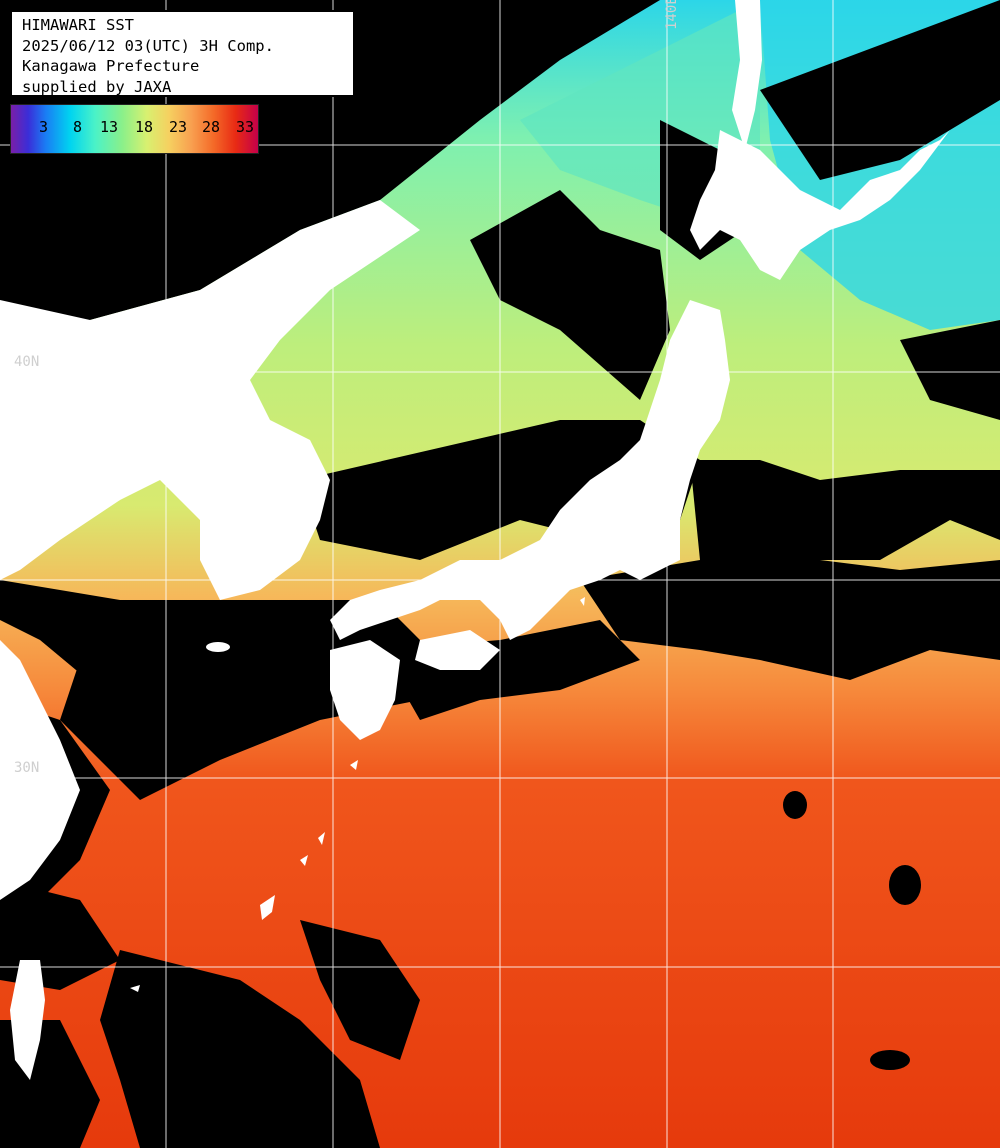 The height and width of the screenshot is (1148, 1000). Describe the element at coordinates (218, 647) in the screenshot. I see `jeju` at that location.